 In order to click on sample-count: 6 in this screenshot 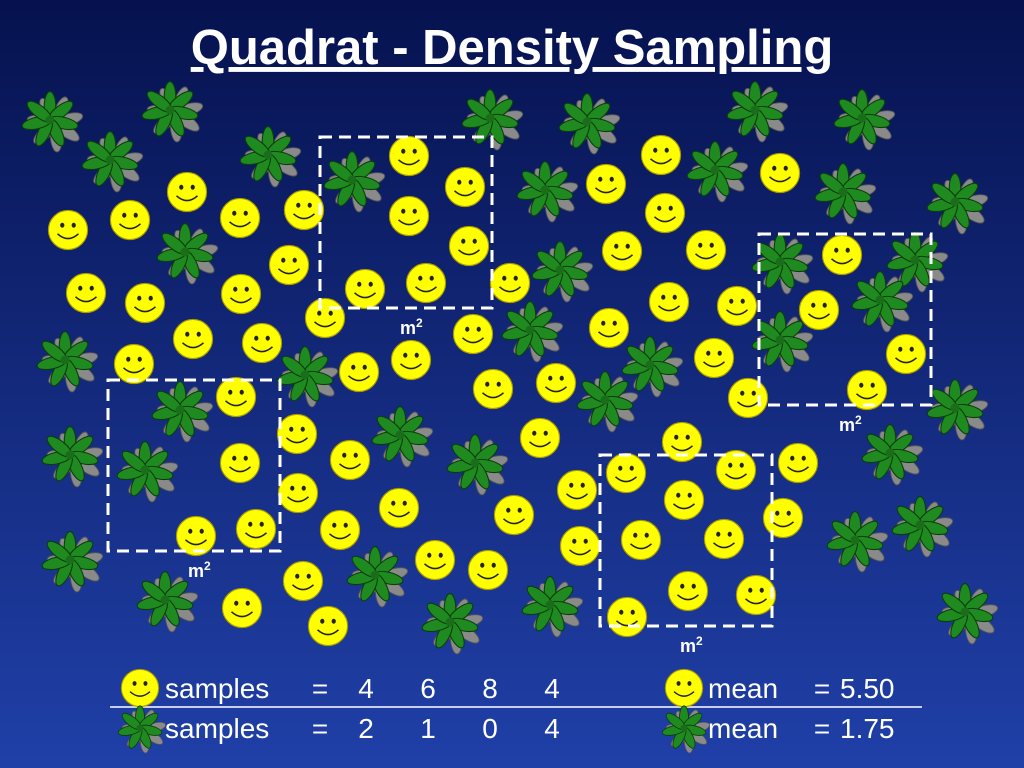, I will do `click(428, 688)`.